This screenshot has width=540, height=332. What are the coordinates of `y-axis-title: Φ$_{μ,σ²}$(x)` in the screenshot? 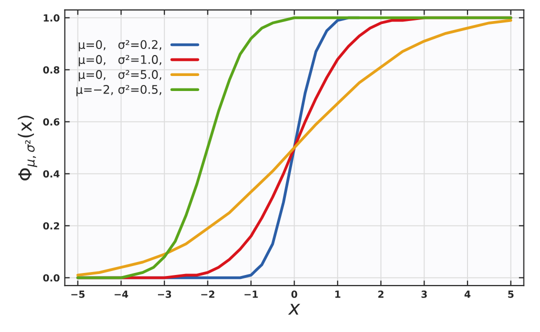 It's located at (28, 148).